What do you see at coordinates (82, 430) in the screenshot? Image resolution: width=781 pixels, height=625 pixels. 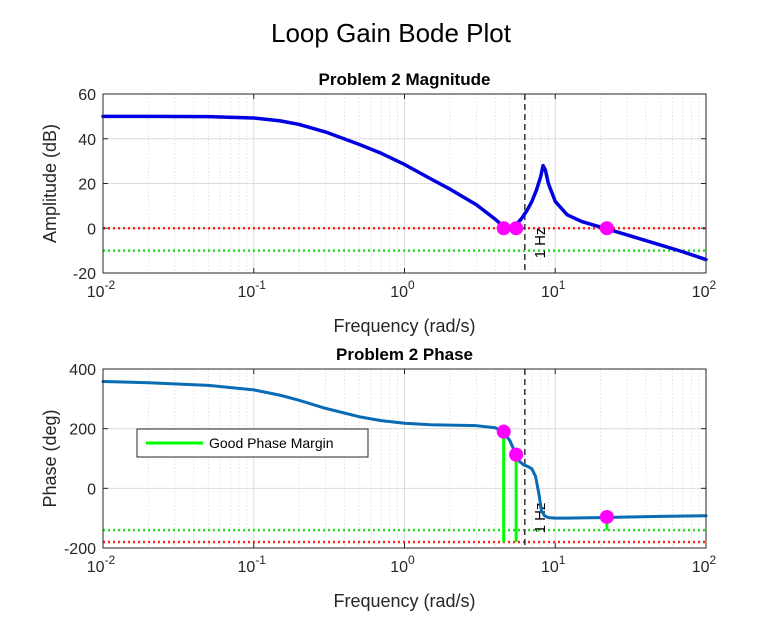 I see `y-tick-label: 200` at bounding box center [82, 430].